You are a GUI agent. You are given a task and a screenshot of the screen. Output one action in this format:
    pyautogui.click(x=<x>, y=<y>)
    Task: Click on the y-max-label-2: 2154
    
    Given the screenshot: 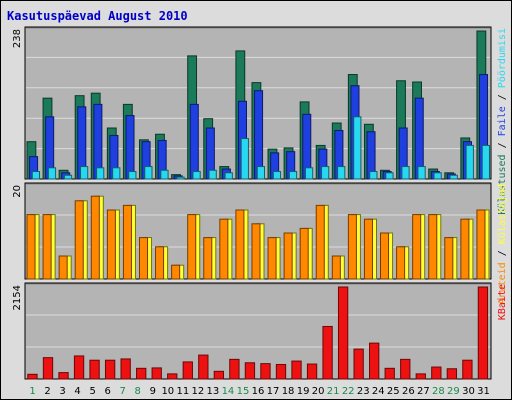 What is the action you would take?
    pyautogui.click(x=17, y=297)
    